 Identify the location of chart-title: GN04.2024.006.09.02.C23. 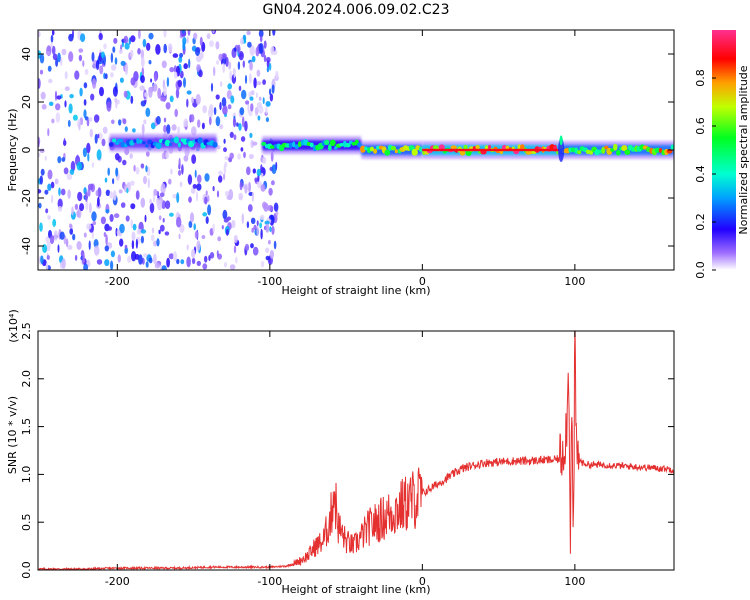
(356, 10).